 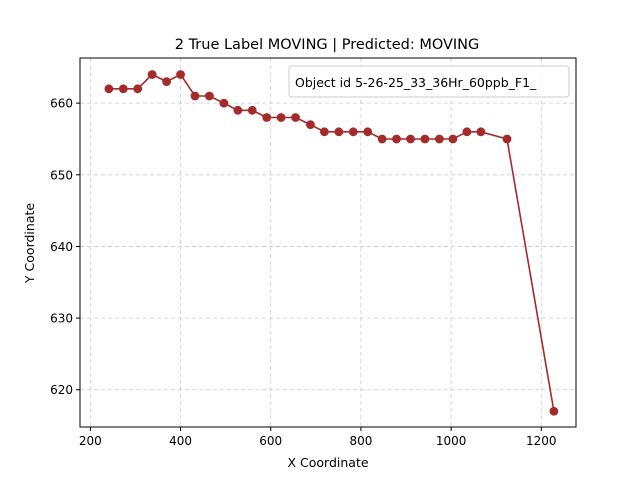 I want to click on legend-entry-label: Object id 5-26-25_33_36Hr_60ppb_F1_, so click(x=416, y=82).